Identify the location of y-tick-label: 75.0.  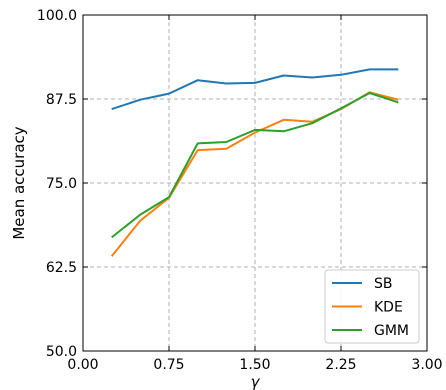
(61, 184).